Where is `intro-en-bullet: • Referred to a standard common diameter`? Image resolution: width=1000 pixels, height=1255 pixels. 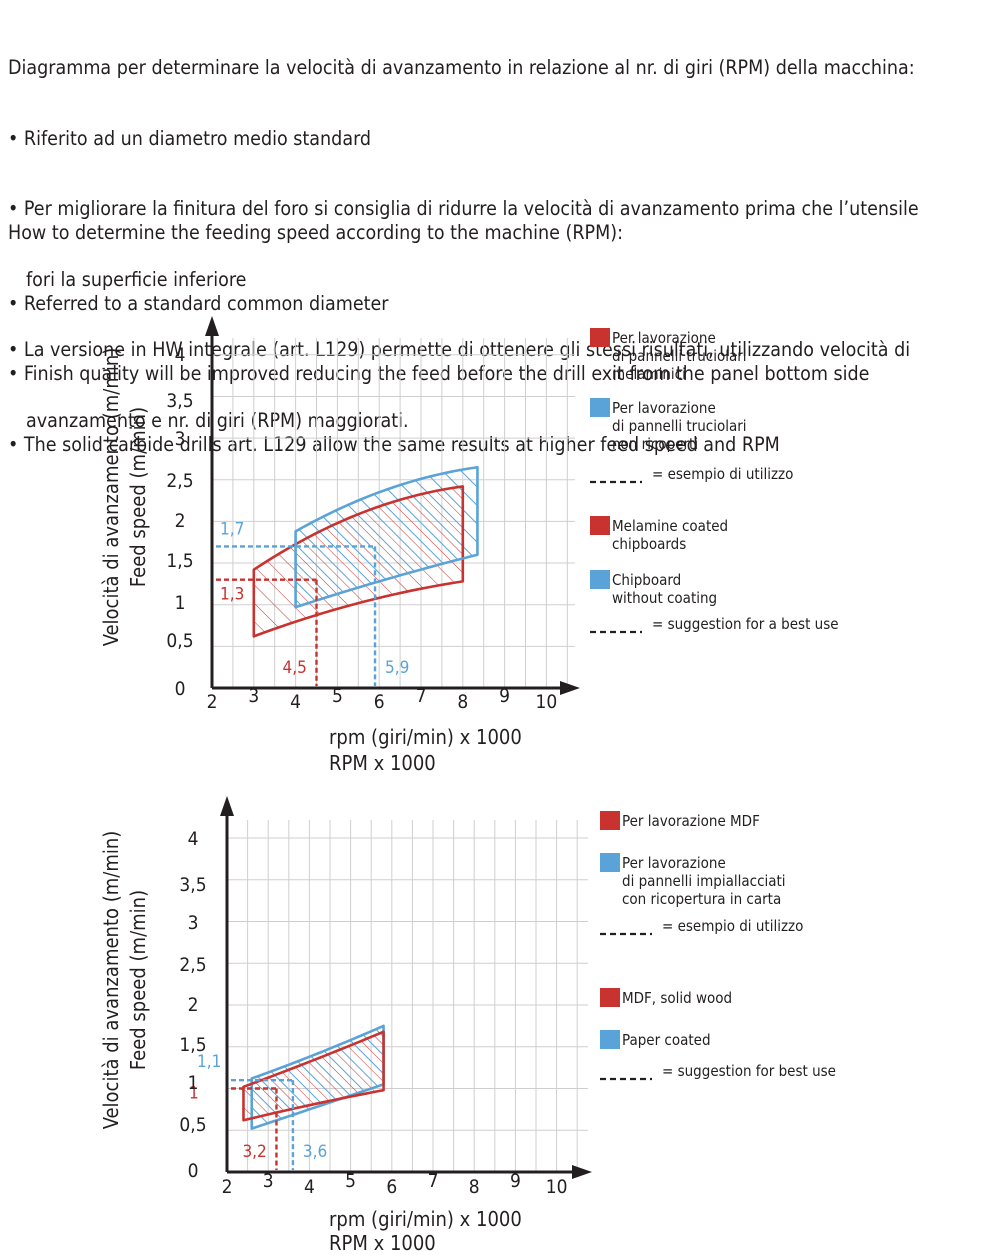
intro-en-bullet: • Referred to a standard common diameter is located at coordinates (198, 303).